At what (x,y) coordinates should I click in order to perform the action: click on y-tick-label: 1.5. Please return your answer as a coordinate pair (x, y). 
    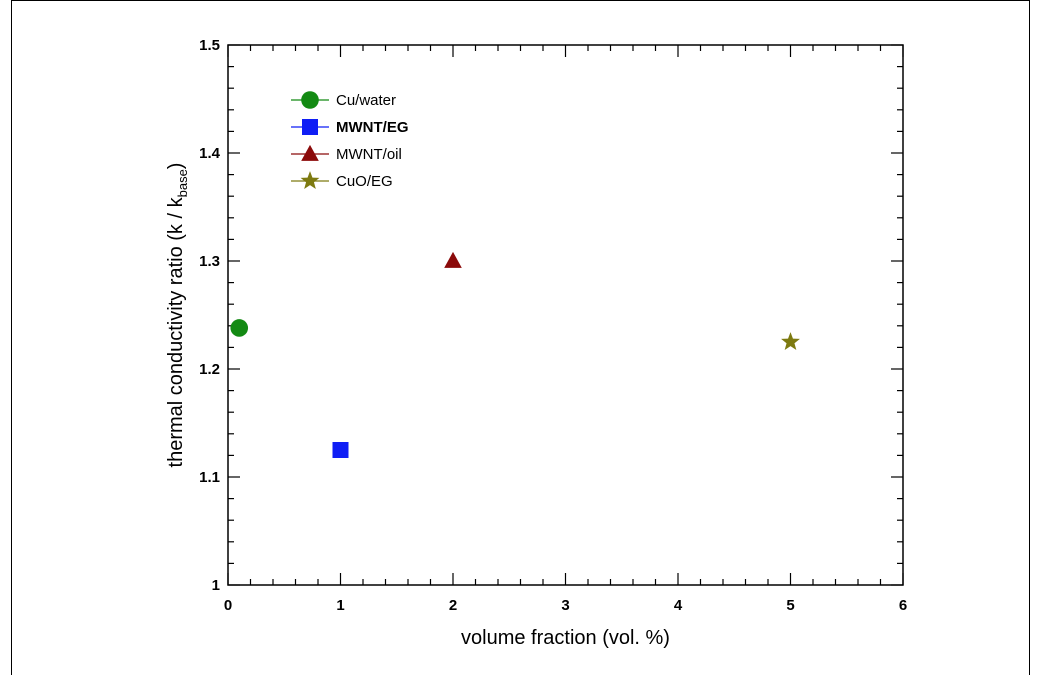
    Looking at the image, I should click on (209, 45).